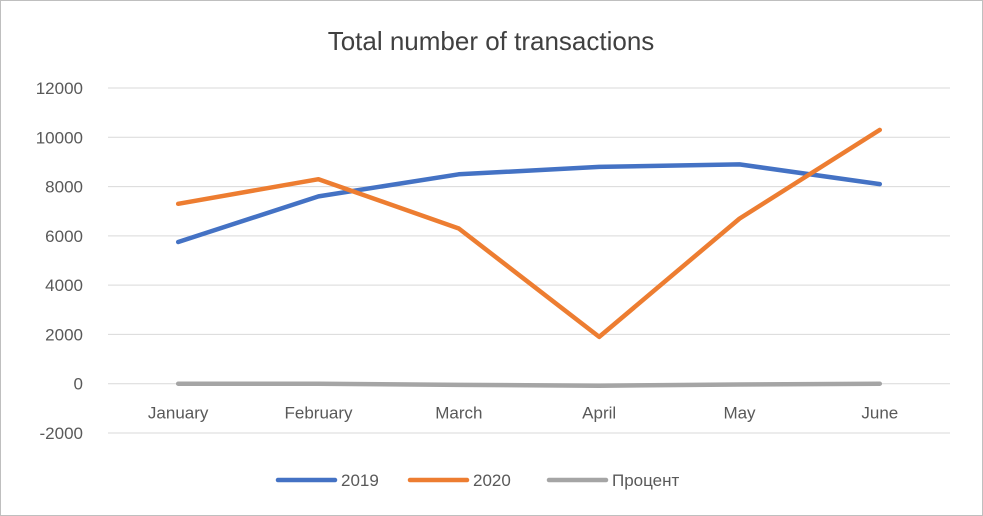  Describe the element at coordinates (360, 480) in the screenshot. I see `legend-label: 2019` at that location.